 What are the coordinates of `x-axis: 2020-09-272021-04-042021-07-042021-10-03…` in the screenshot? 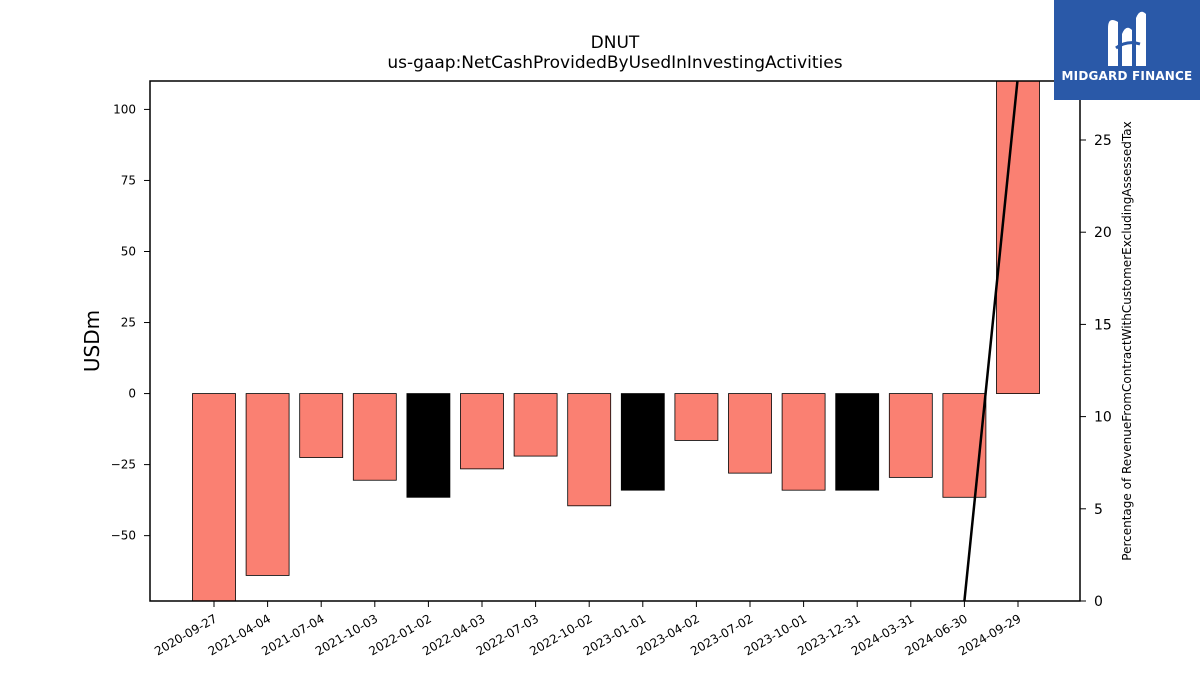 It's located at (588, 629).